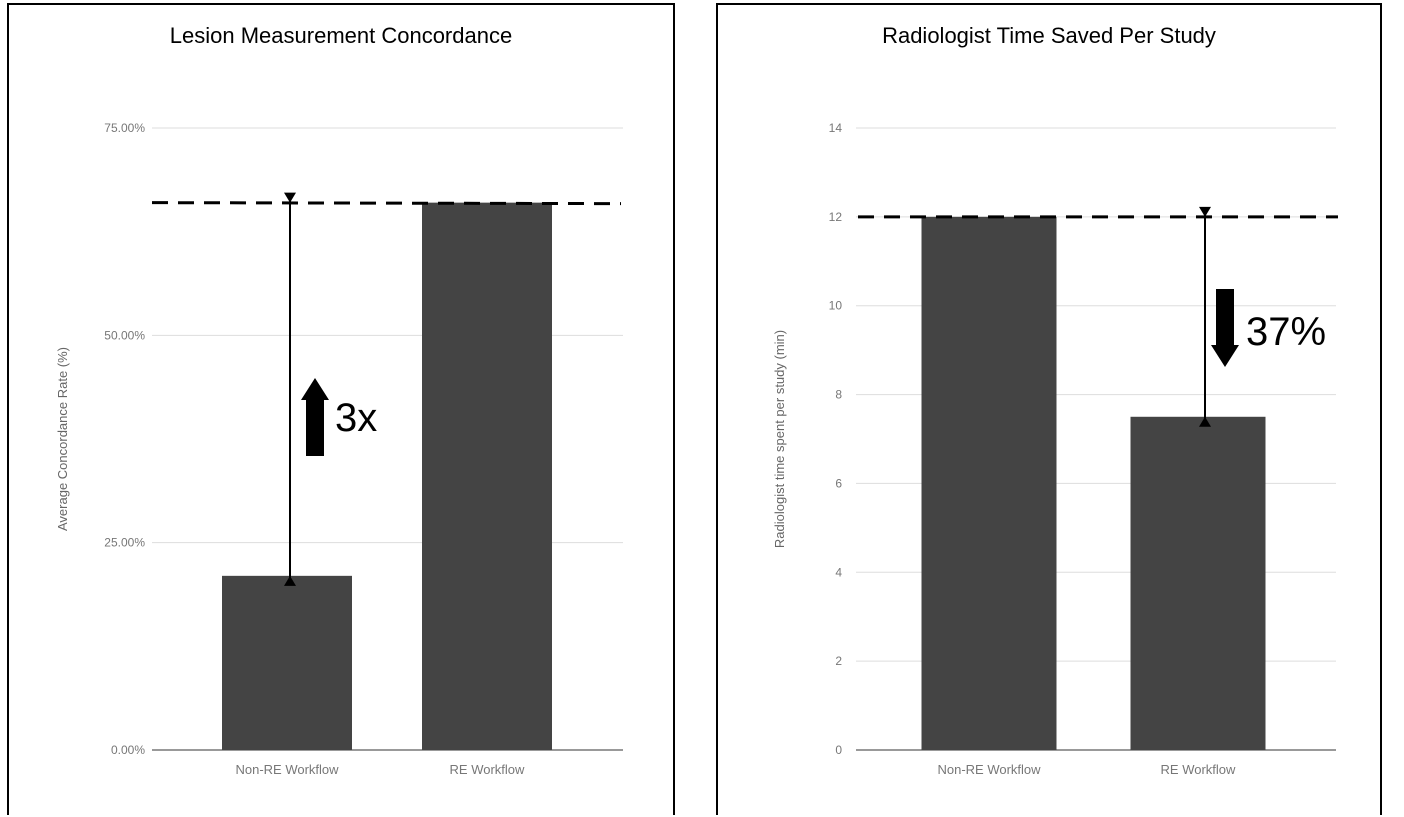  I want to click on y-tick-label: 14, so click(836, 128).